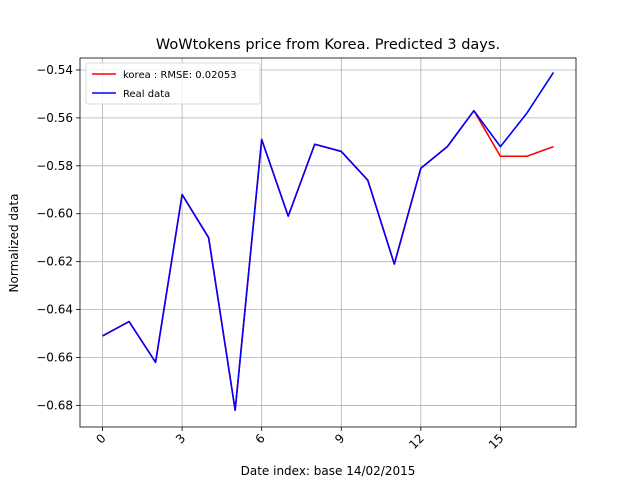  What do you see at coordinates (54, 118) in the screenshot?
I see `y-tick-label: −0.56` at bounding box center [54, 118].